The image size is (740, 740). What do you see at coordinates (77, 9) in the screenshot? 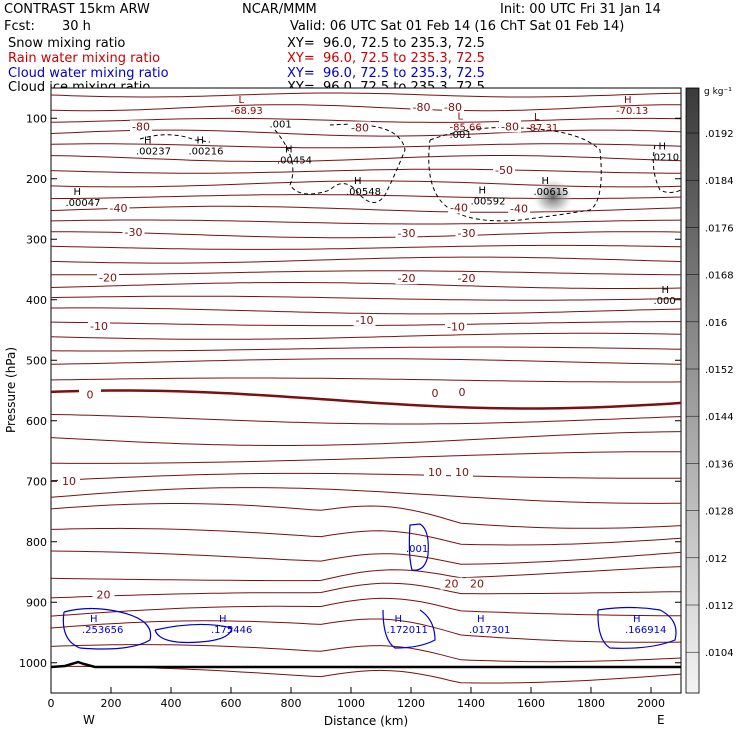
I see `model-title: CONTRAST 15km ARW` at bounding box center [77, 9].